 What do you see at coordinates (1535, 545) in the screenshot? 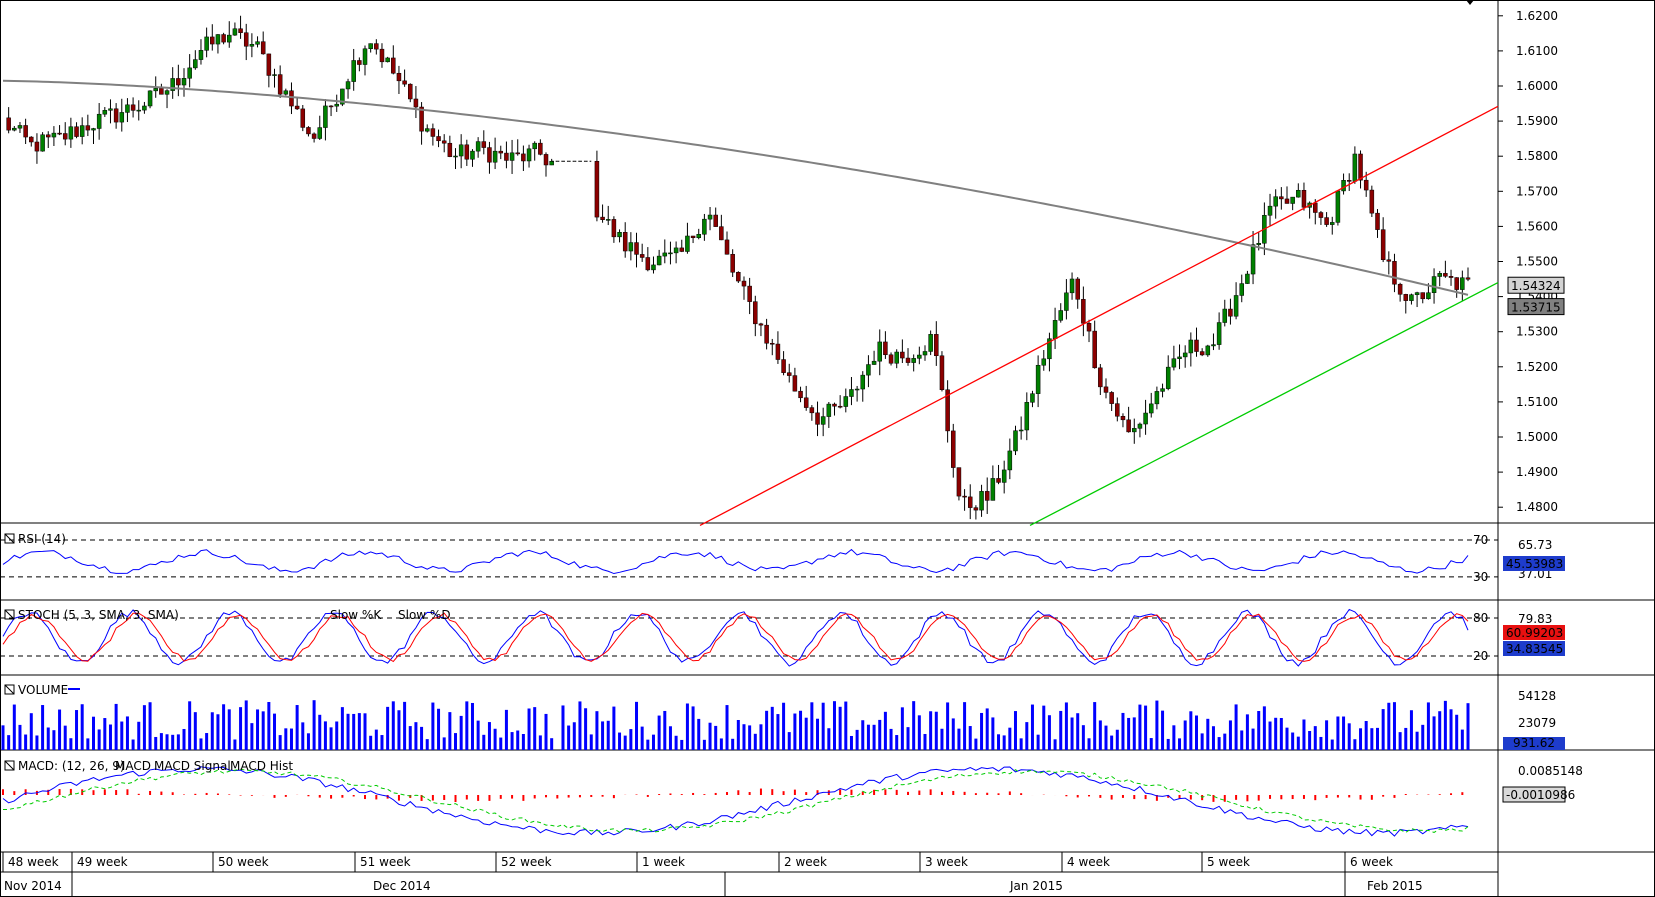
I see `rsi-axis-label: 65.73` at bounding box center [1535, 545].